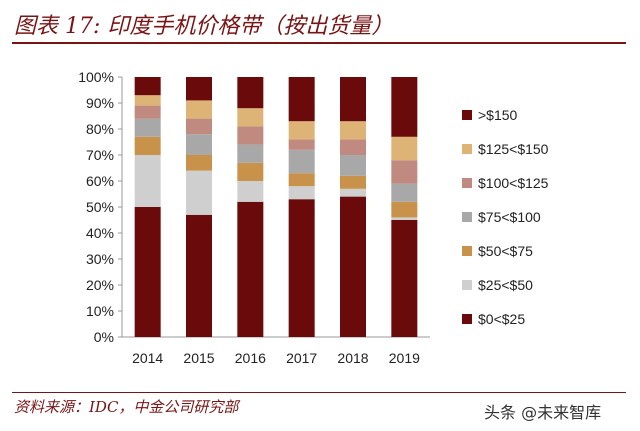 This screenshot has height=431, width=640. What do you see at coordinates (301, 99) in the screenshot?
I see `bar-segment-2017->150` at bounding box center [301, 99].